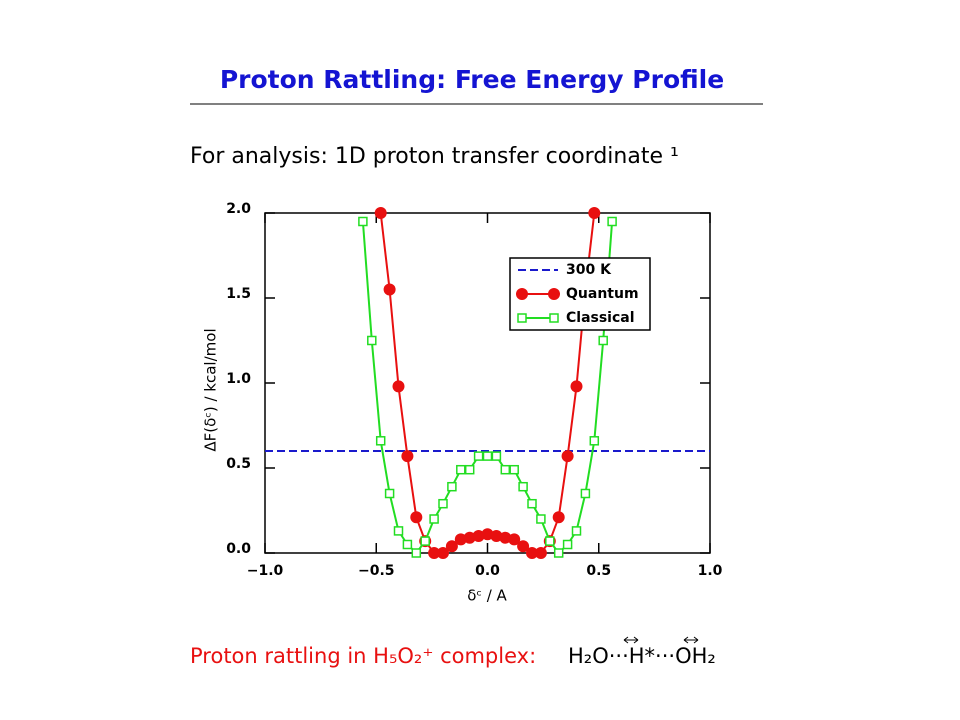 The height and width of the screenshot is (720, 960). What do you see at coordinates (598, 571) in the screenshot?
I see `x-tick-label: 0.5` at bounding box center [598, 571].